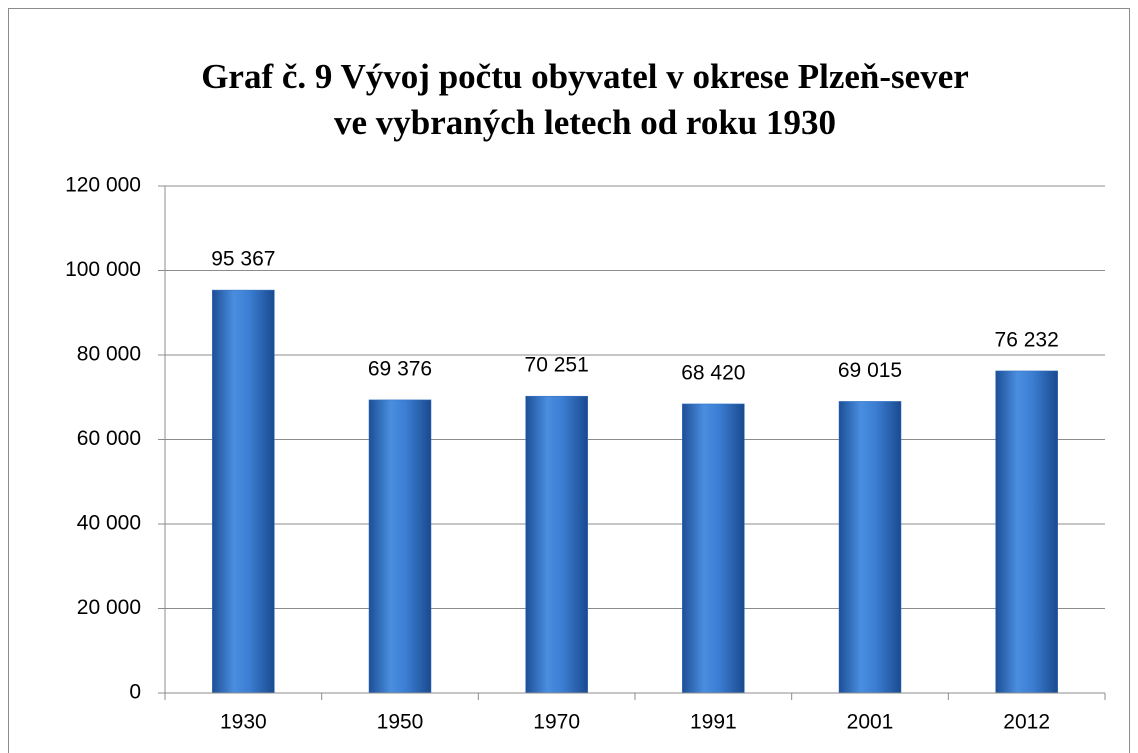 Image resolution: width=1138 pixels, height=753 pixels. I want to click on data-label: 95 367, so click(243, 259).